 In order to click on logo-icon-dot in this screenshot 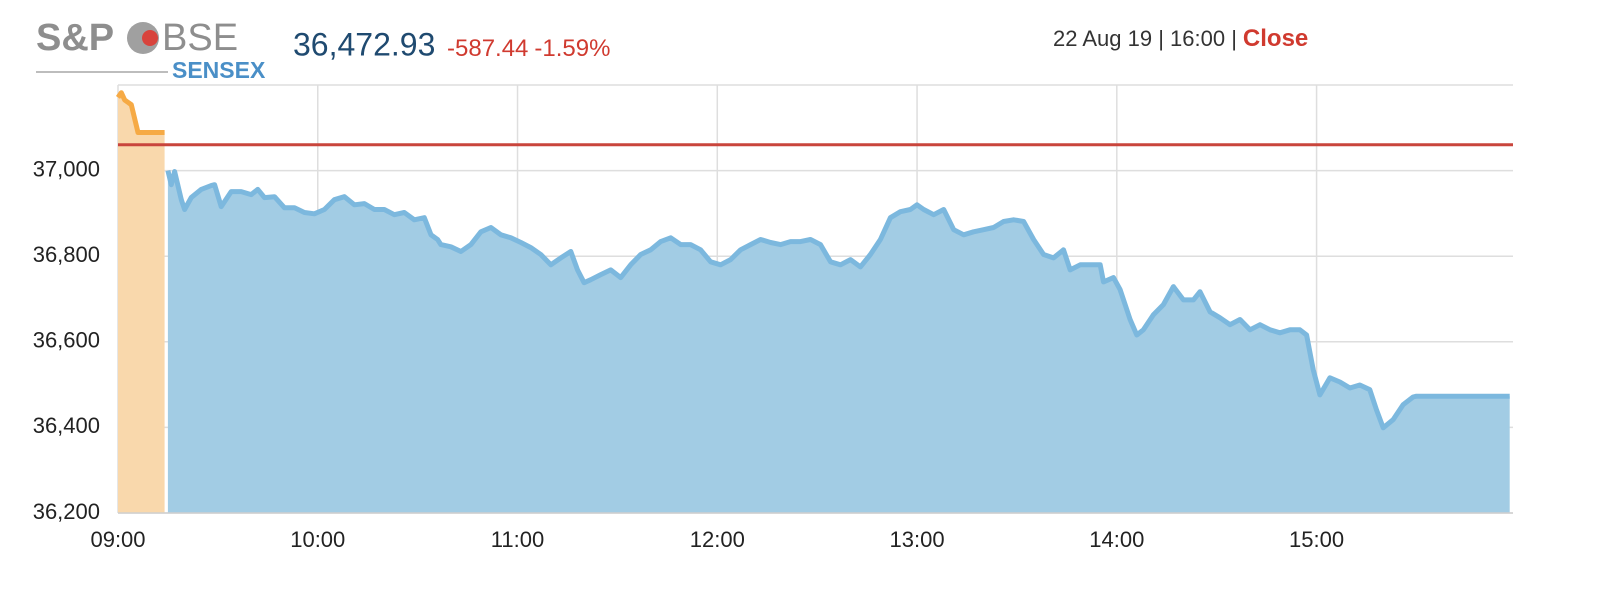, I will do `click(150, 38)`.